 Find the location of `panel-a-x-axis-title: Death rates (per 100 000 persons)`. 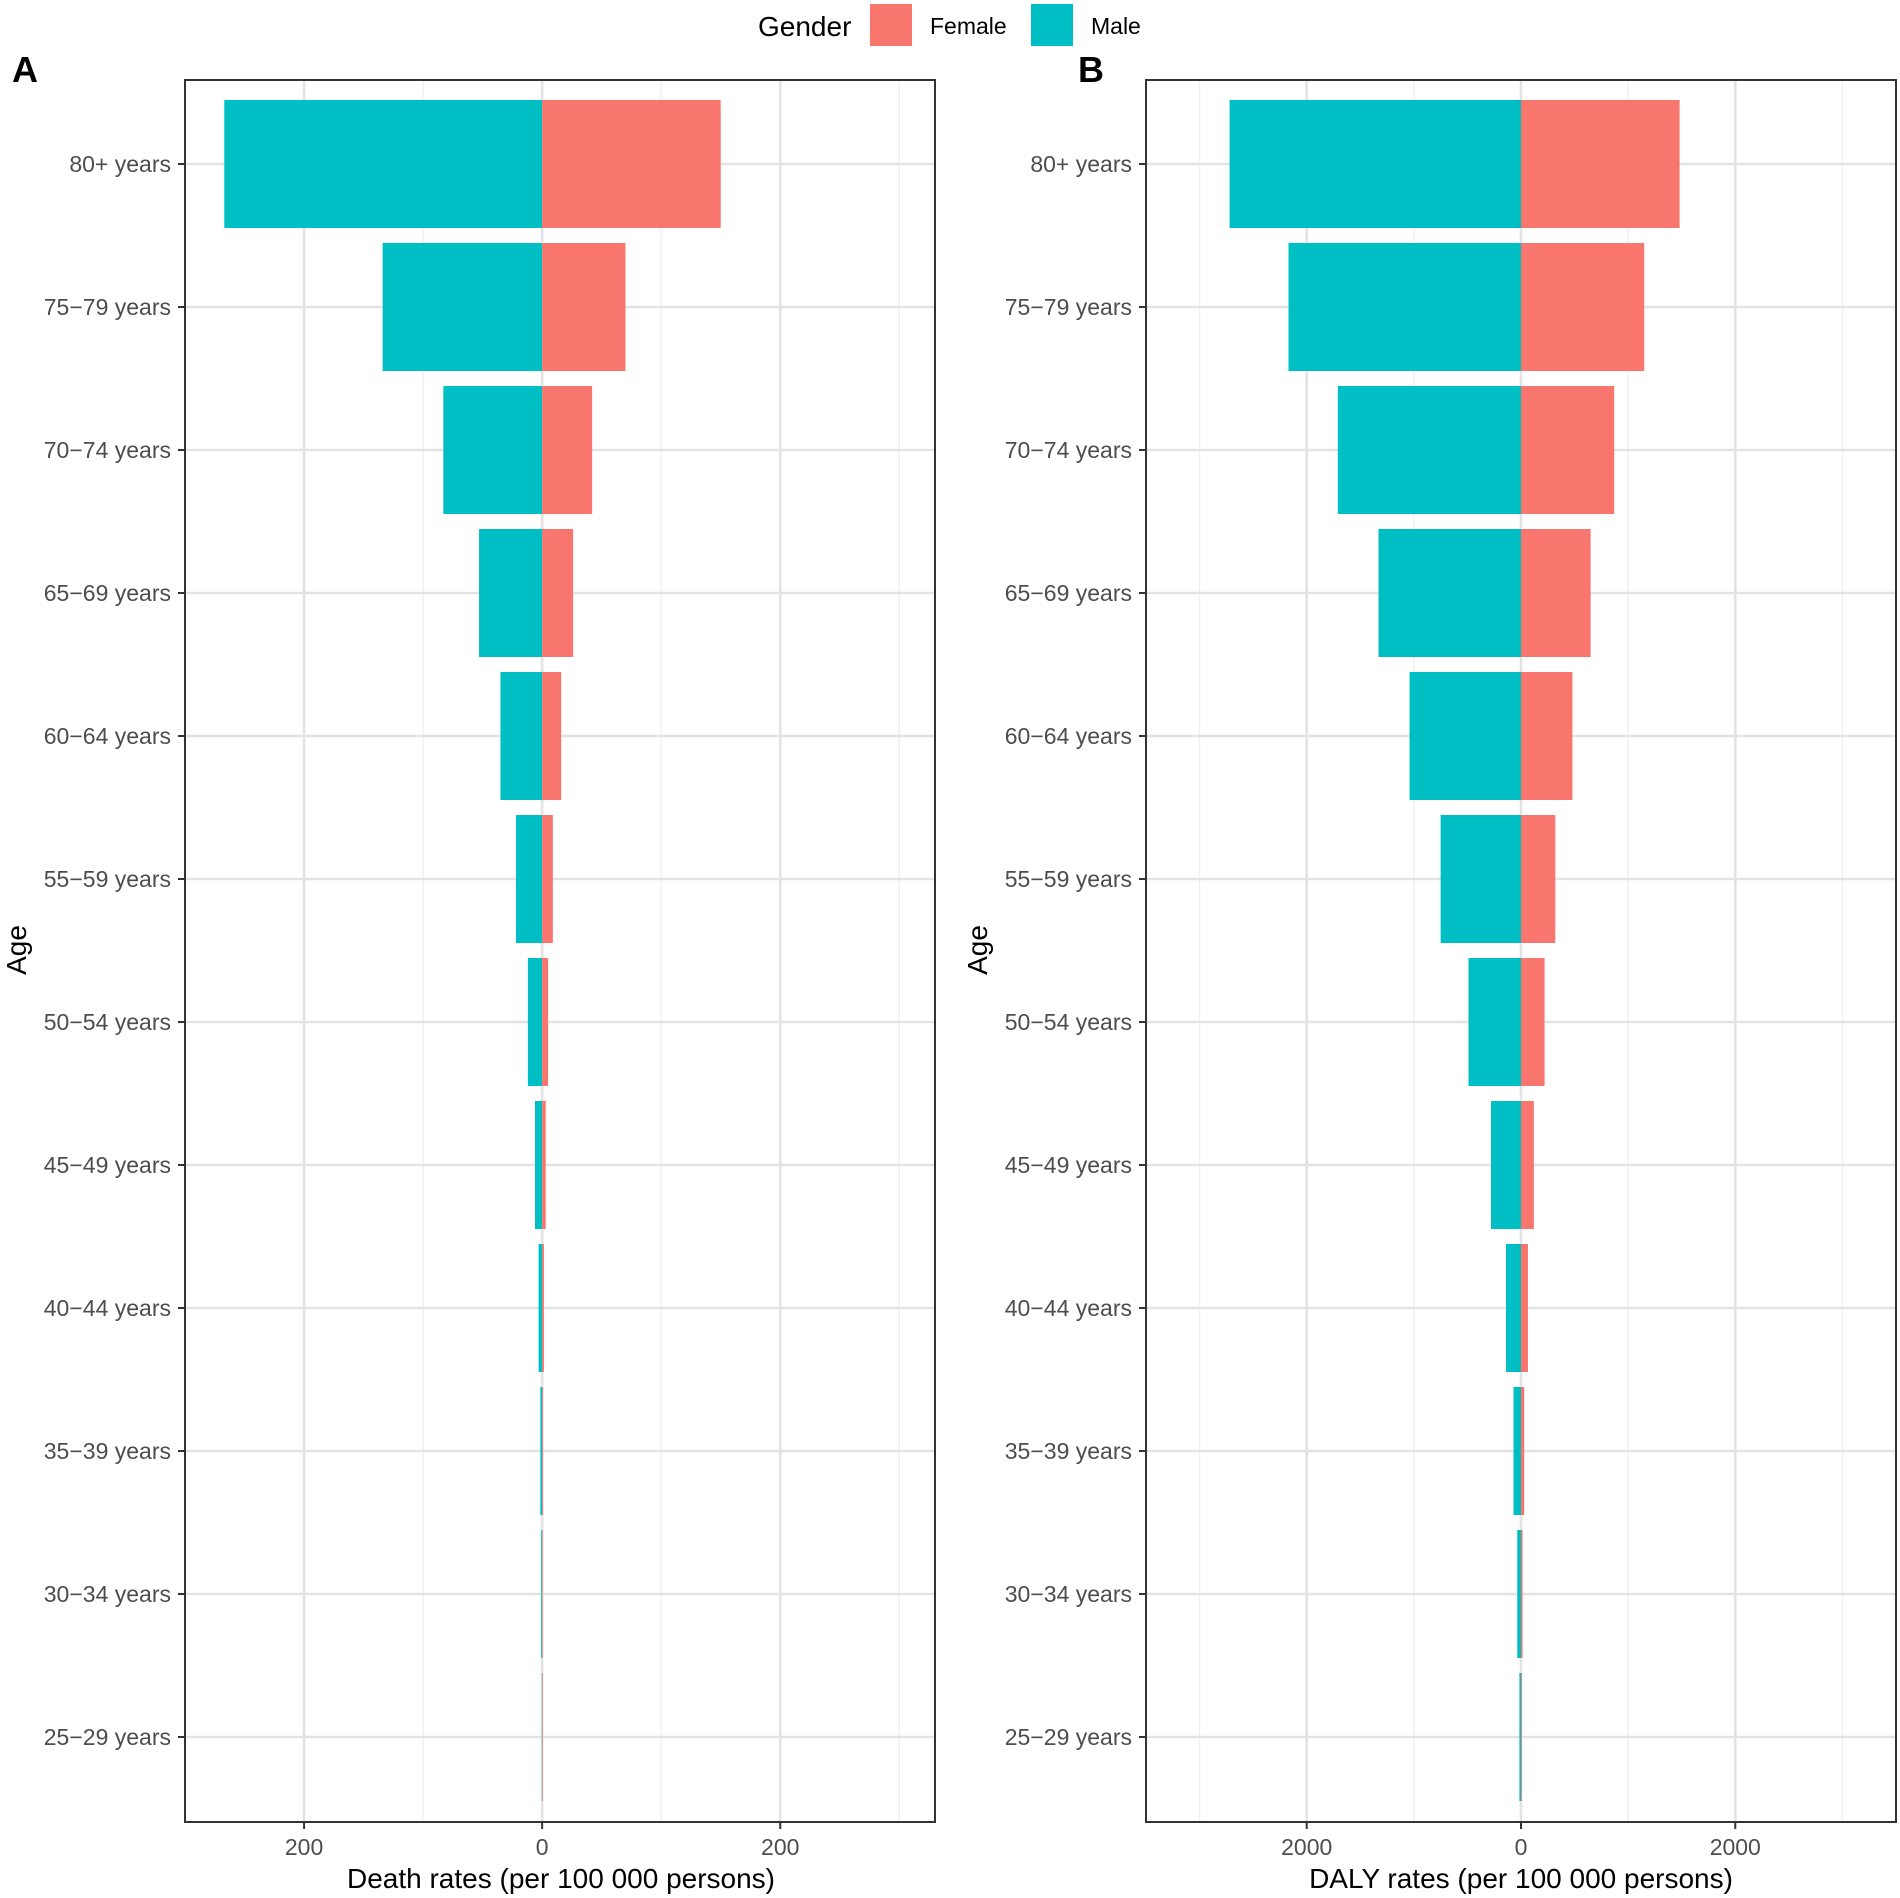

panel-a-x-axis-title: Death rates (per 100 000 persons) is located at coordinates (561, 1878).